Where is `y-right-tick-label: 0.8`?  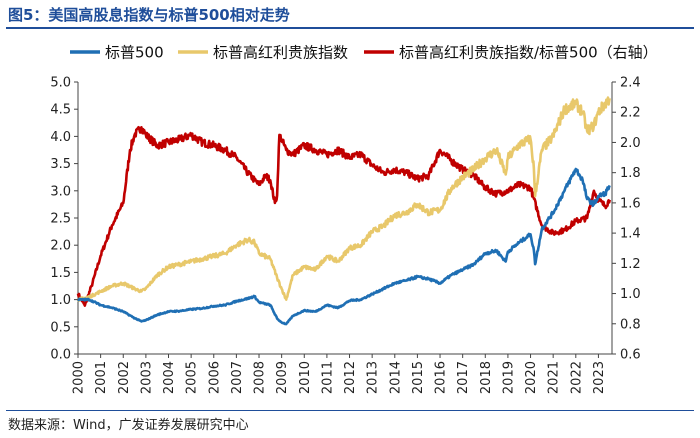 y-right-tick-label: 0.8 is located at coordinates (630, 324).